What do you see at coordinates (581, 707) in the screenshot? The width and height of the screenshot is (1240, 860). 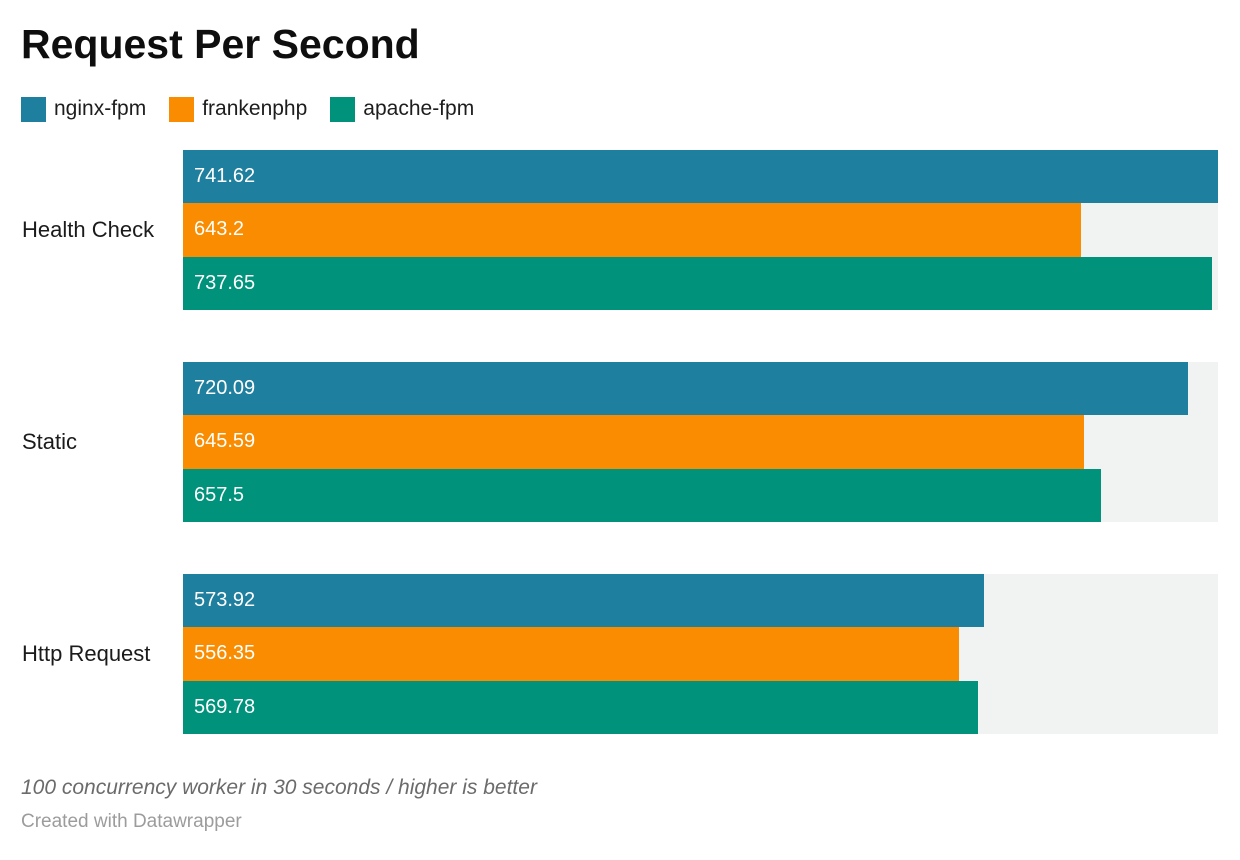 I see `bar-apache-fpm: 569.78` at bounding box center [581, 707].